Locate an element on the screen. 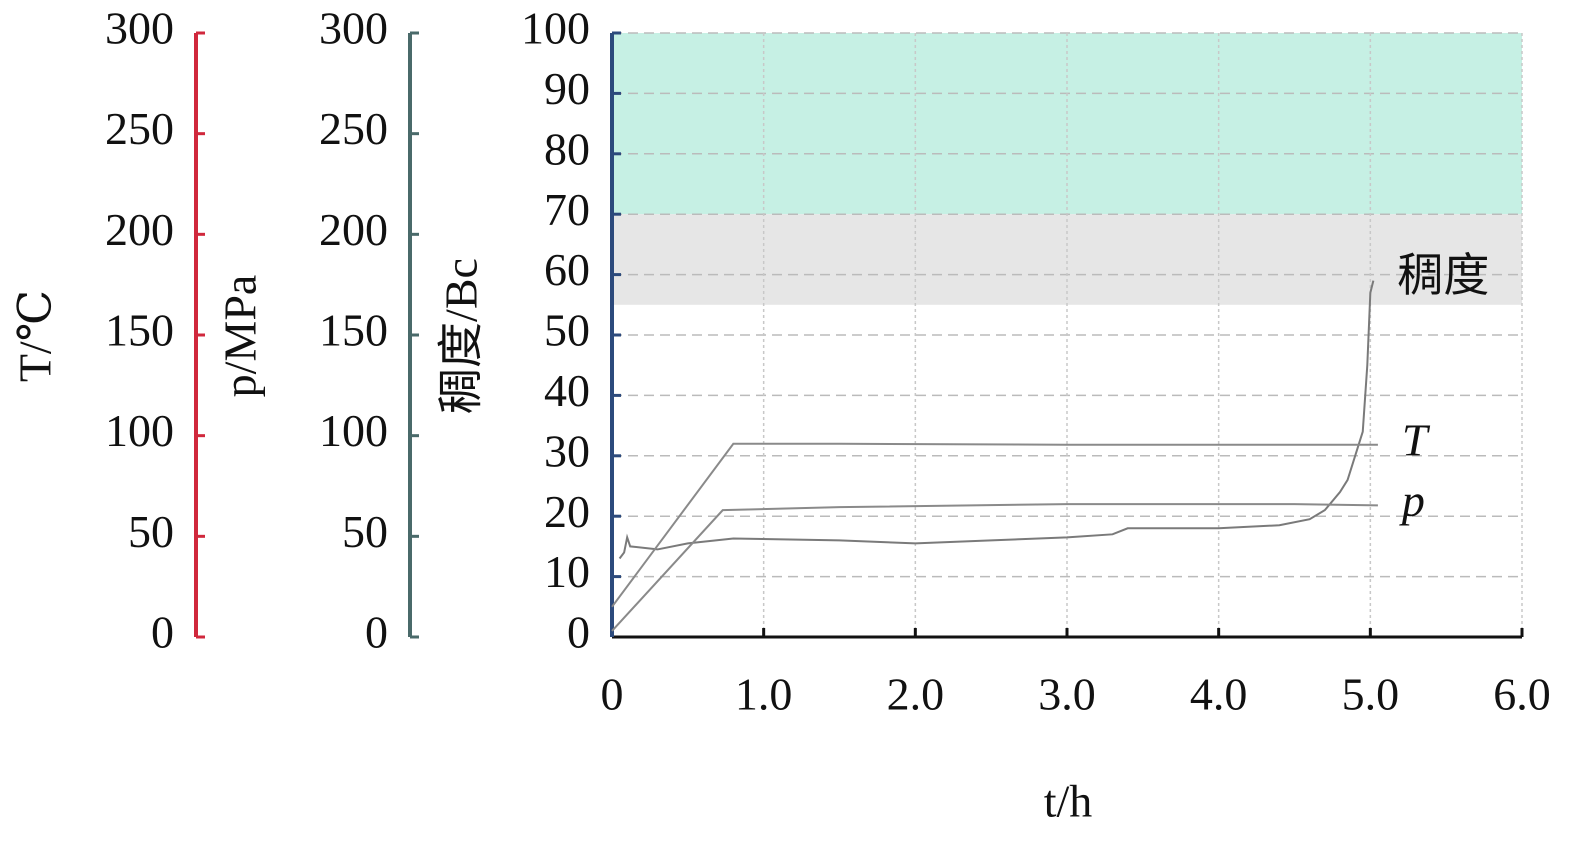  y-tick-label: 40 is located at coordinates (567, 390).